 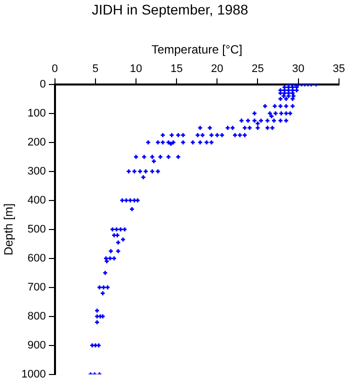 What do you see at coordinates (33, 374) in the screenshot?
I see `y-tick-label: 1000` at bounding box center [33, 374].